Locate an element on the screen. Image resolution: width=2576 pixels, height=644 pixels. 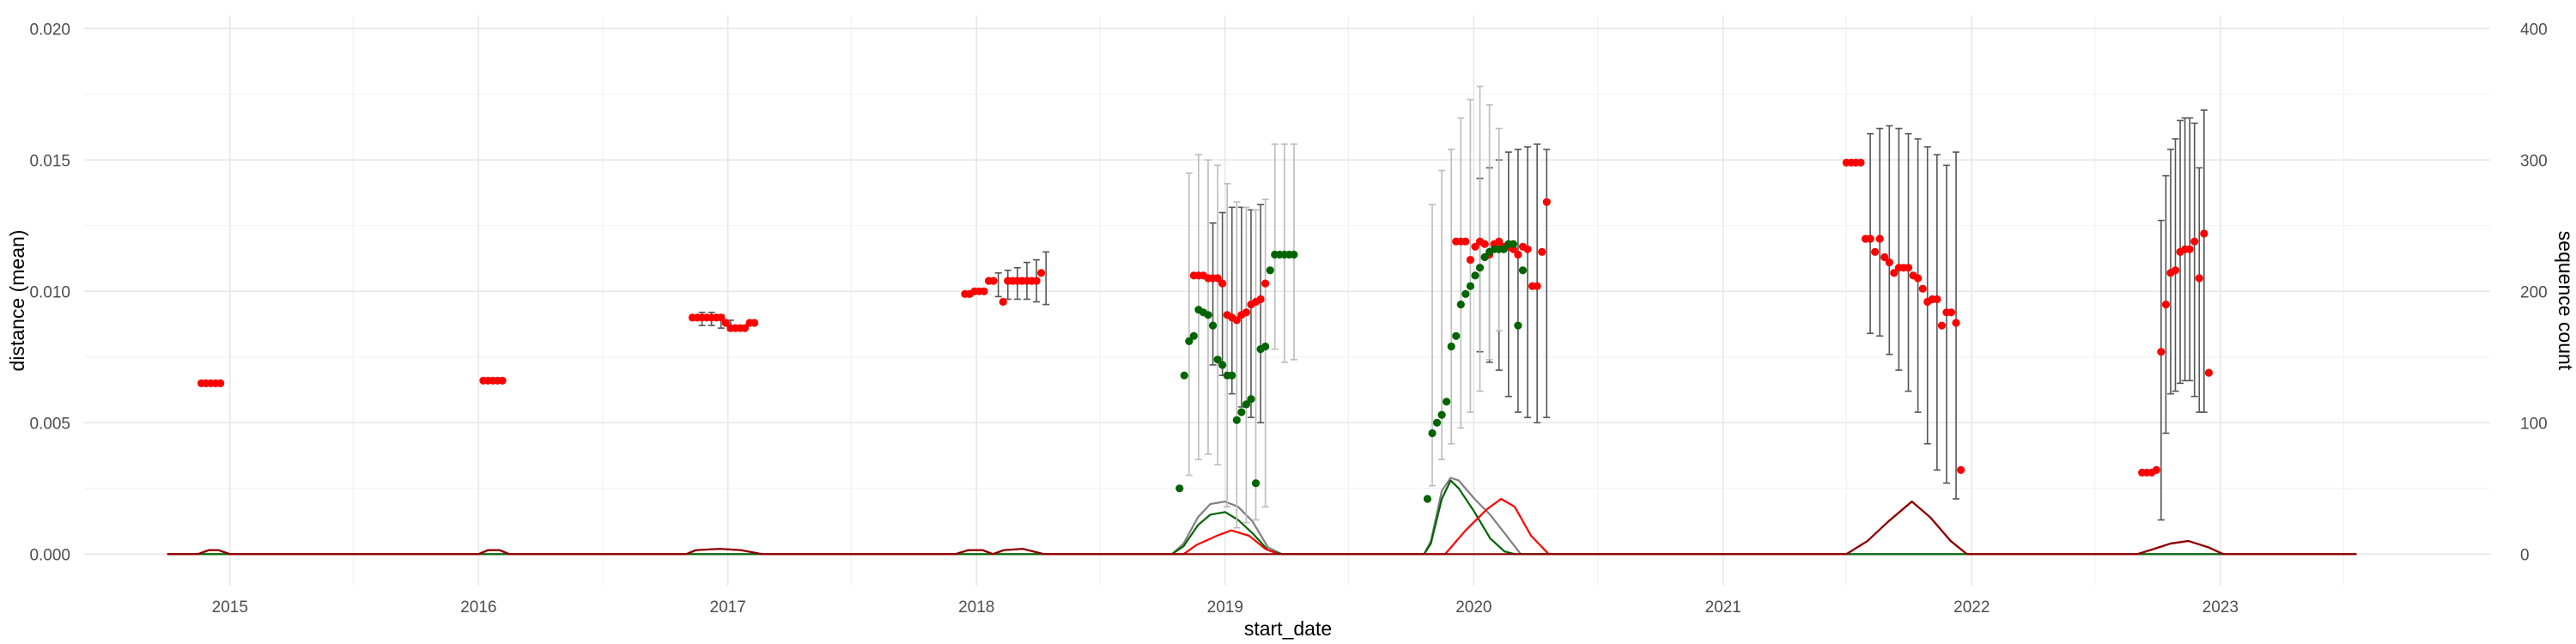
x-tick-label: 2021 is located at coordinates (1723, 607).